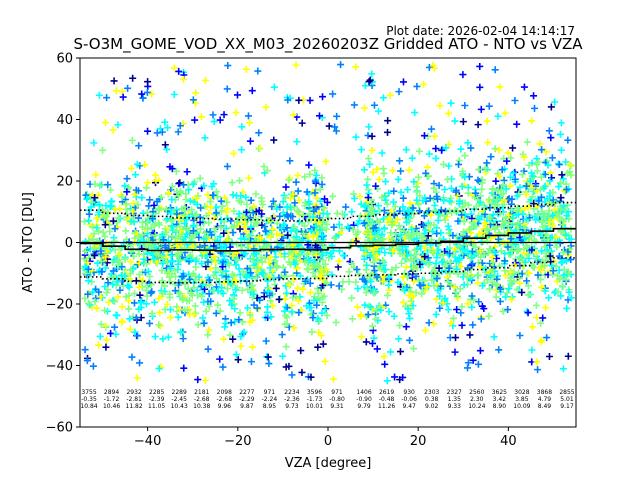 This screenshot has width=640, height=480. I want to click on y-axis-label: ATO - NTO [DU], so click(28, 242).